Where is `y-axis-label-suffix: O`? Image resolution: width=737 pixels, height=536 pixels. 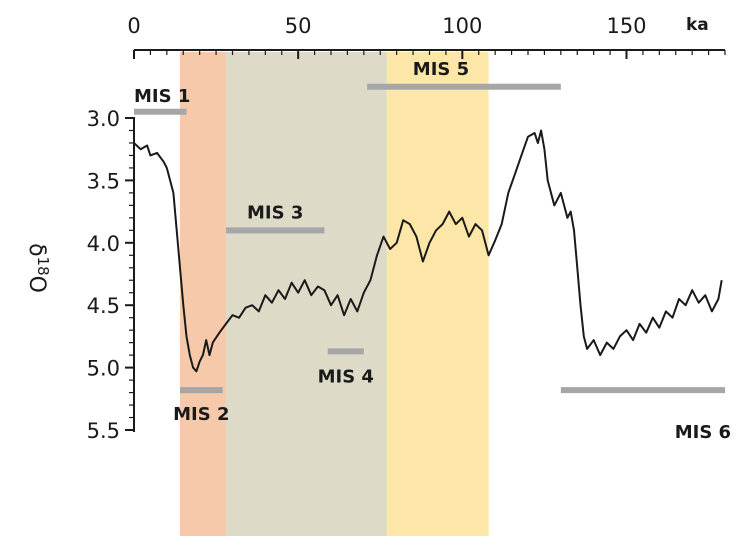
y-axis-label-suffix: O is located at coordinates (36, 284).